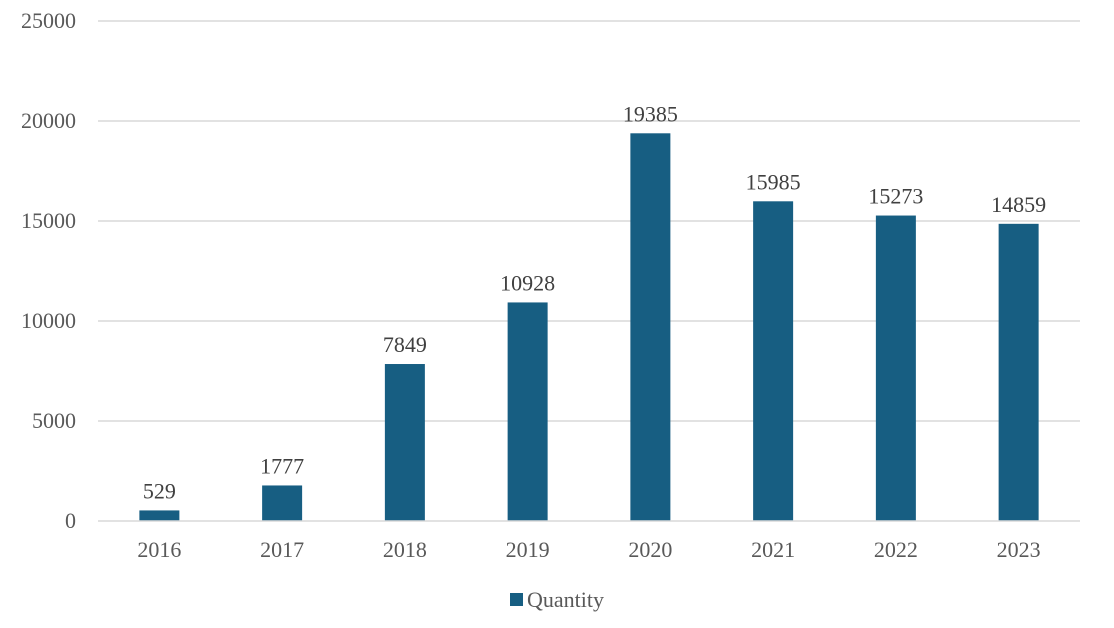 Image resolution: width=1114 pixels, height=628 pixels. What do you see at coordinates (282, 465) in the screenshot?
I see `data-label-2017: 1777` at bounding box center [282, 465].